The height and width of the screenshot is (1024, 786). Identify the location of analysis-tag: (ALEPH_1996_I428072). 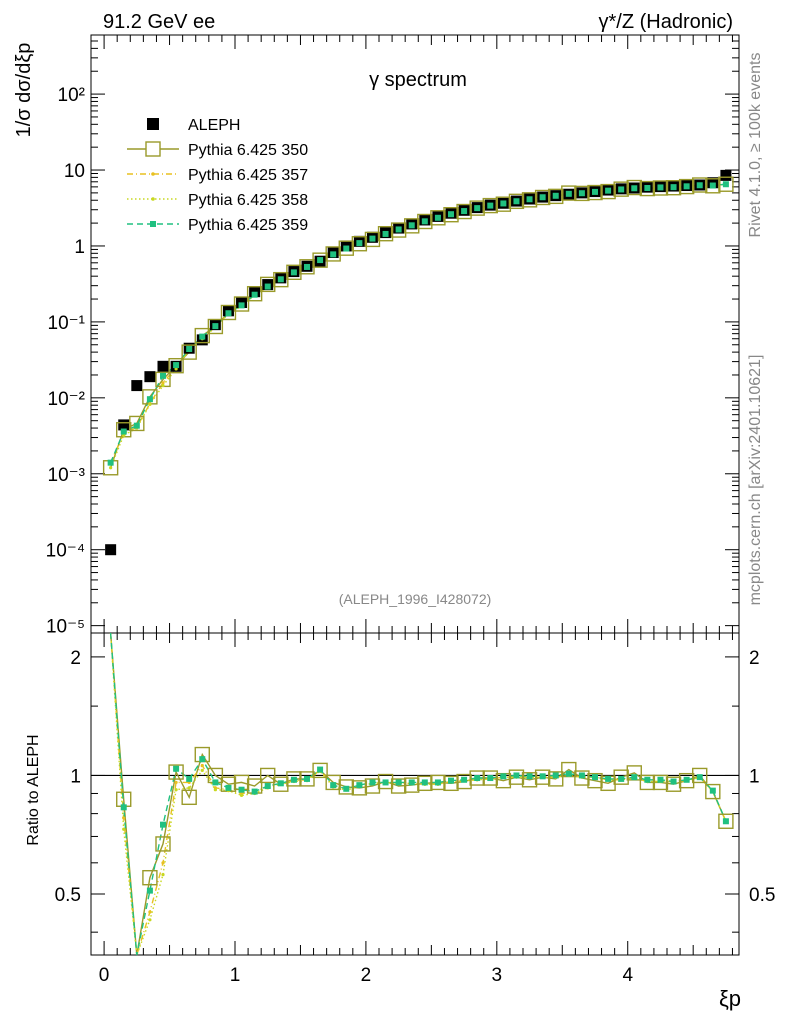
(415, 599).